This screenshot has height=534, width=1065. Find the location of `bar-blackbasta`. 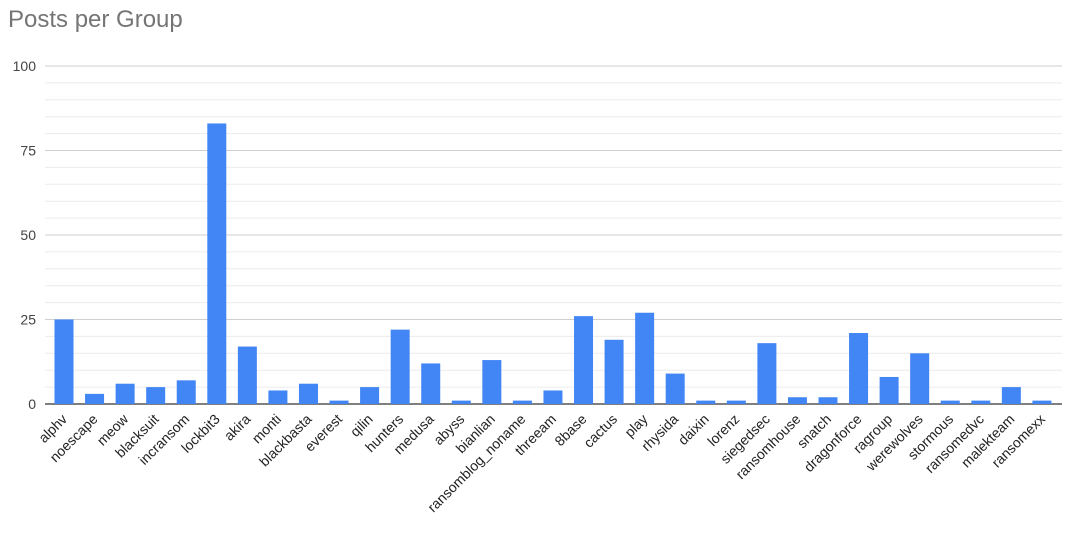

bar-blackbasta is located at coordinates (308, 393).